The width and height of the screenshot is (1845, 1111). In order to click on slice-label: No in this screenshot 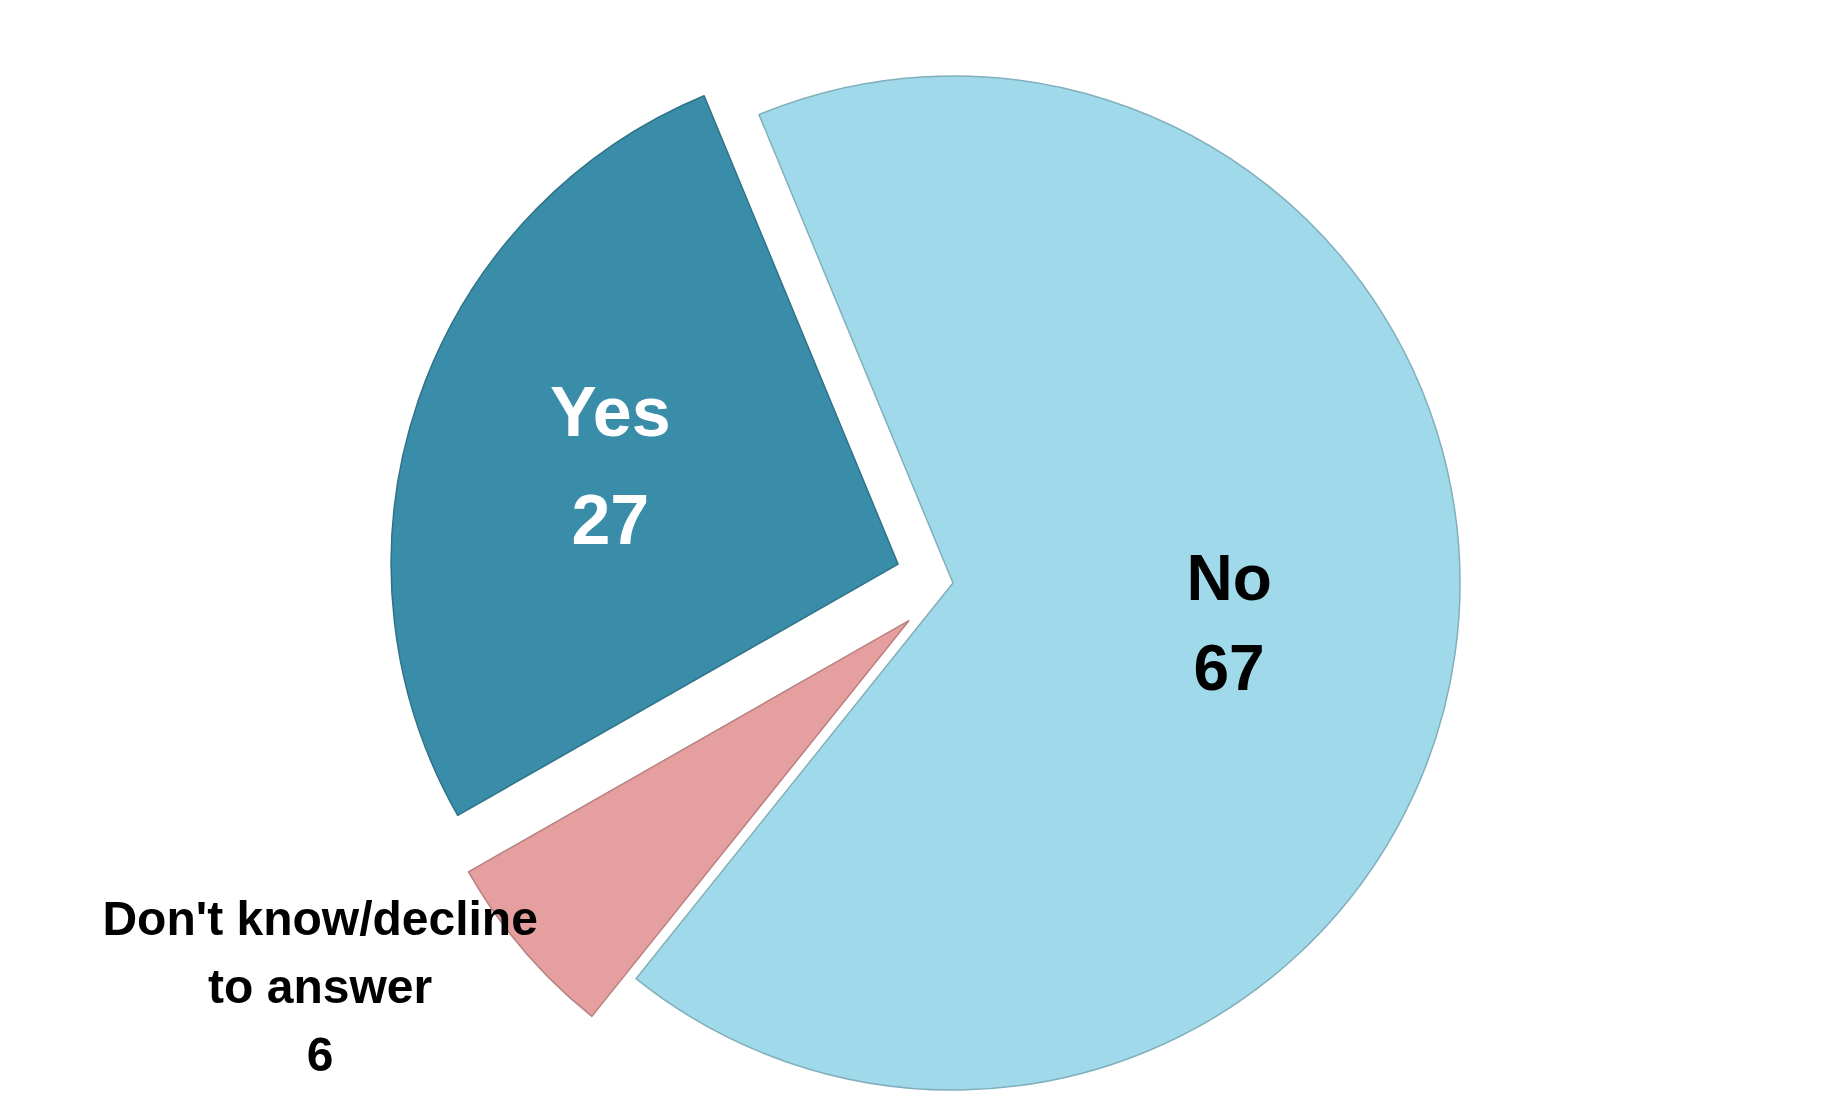, I will do `click(1229, 577)`.